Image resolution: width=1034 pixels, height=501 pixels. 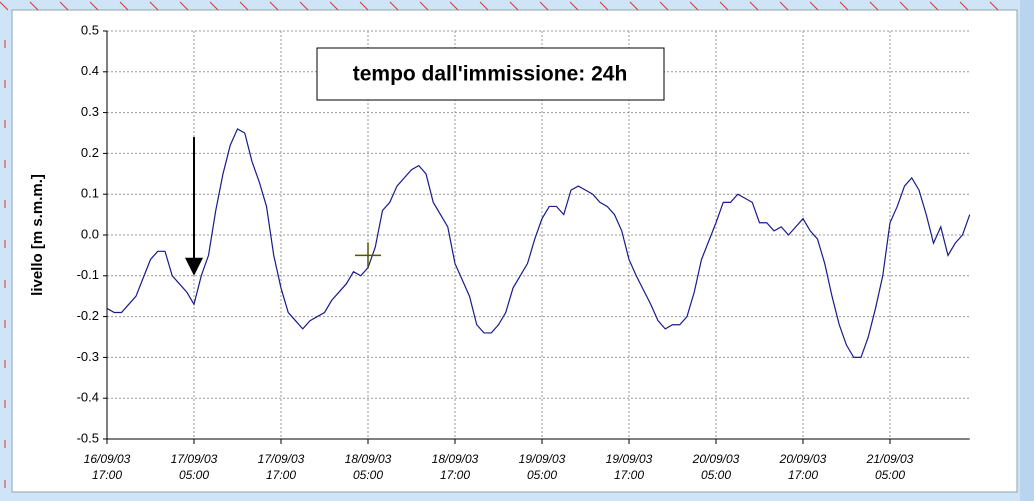 What do you see at coordinates (803, 467) in the screenshot?
I see `x-tick-label: 20/09/03 17:00` at bounding box center [803, 467].